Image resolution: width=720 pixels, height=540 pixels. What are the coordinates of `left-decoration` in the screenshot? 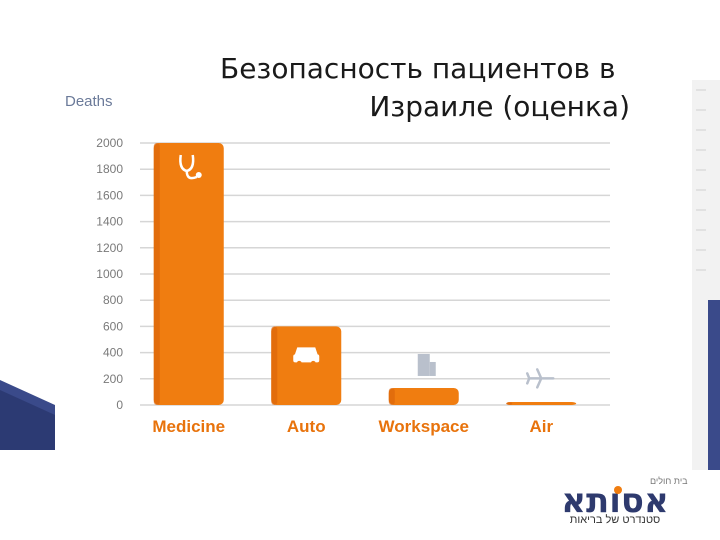 It's located at (27, 415).